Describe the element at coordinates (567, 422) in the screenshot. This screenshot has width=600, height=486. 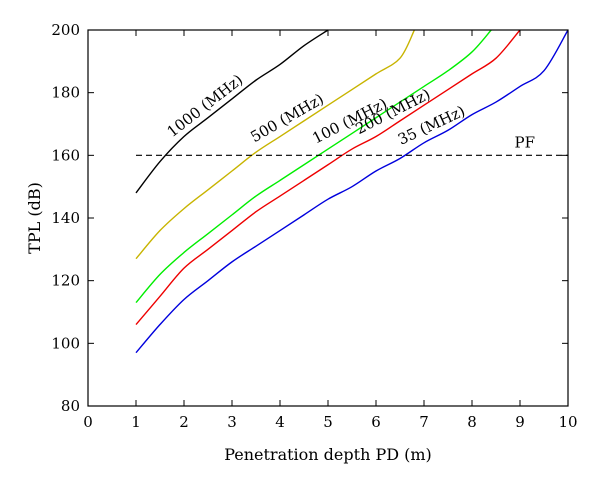
I see `x-tick-label: 10` at that location.